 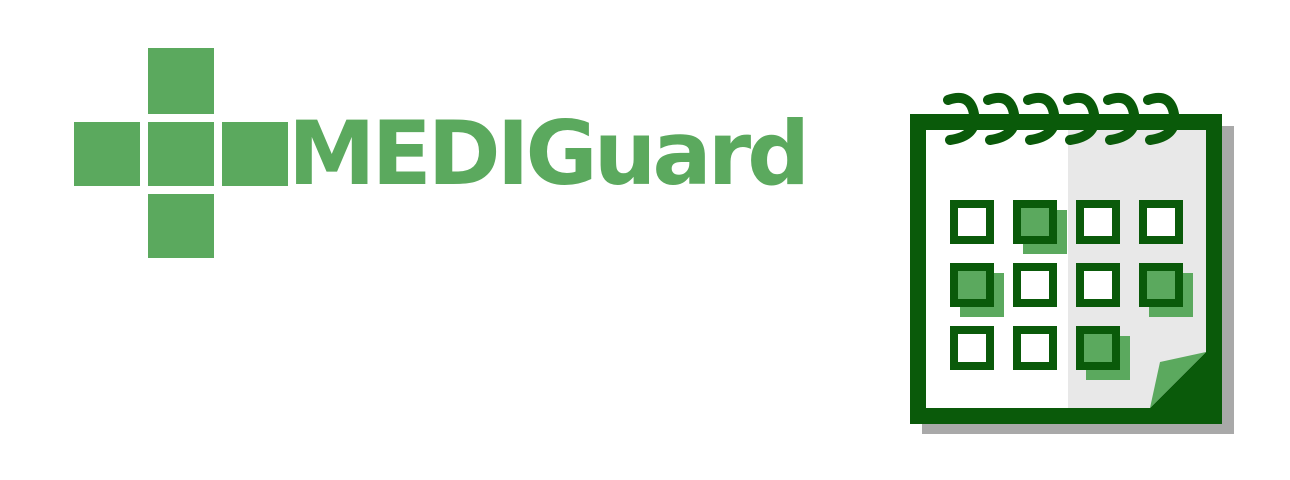 I want to click on page-curl-fold, so click(x=1178, y=380).